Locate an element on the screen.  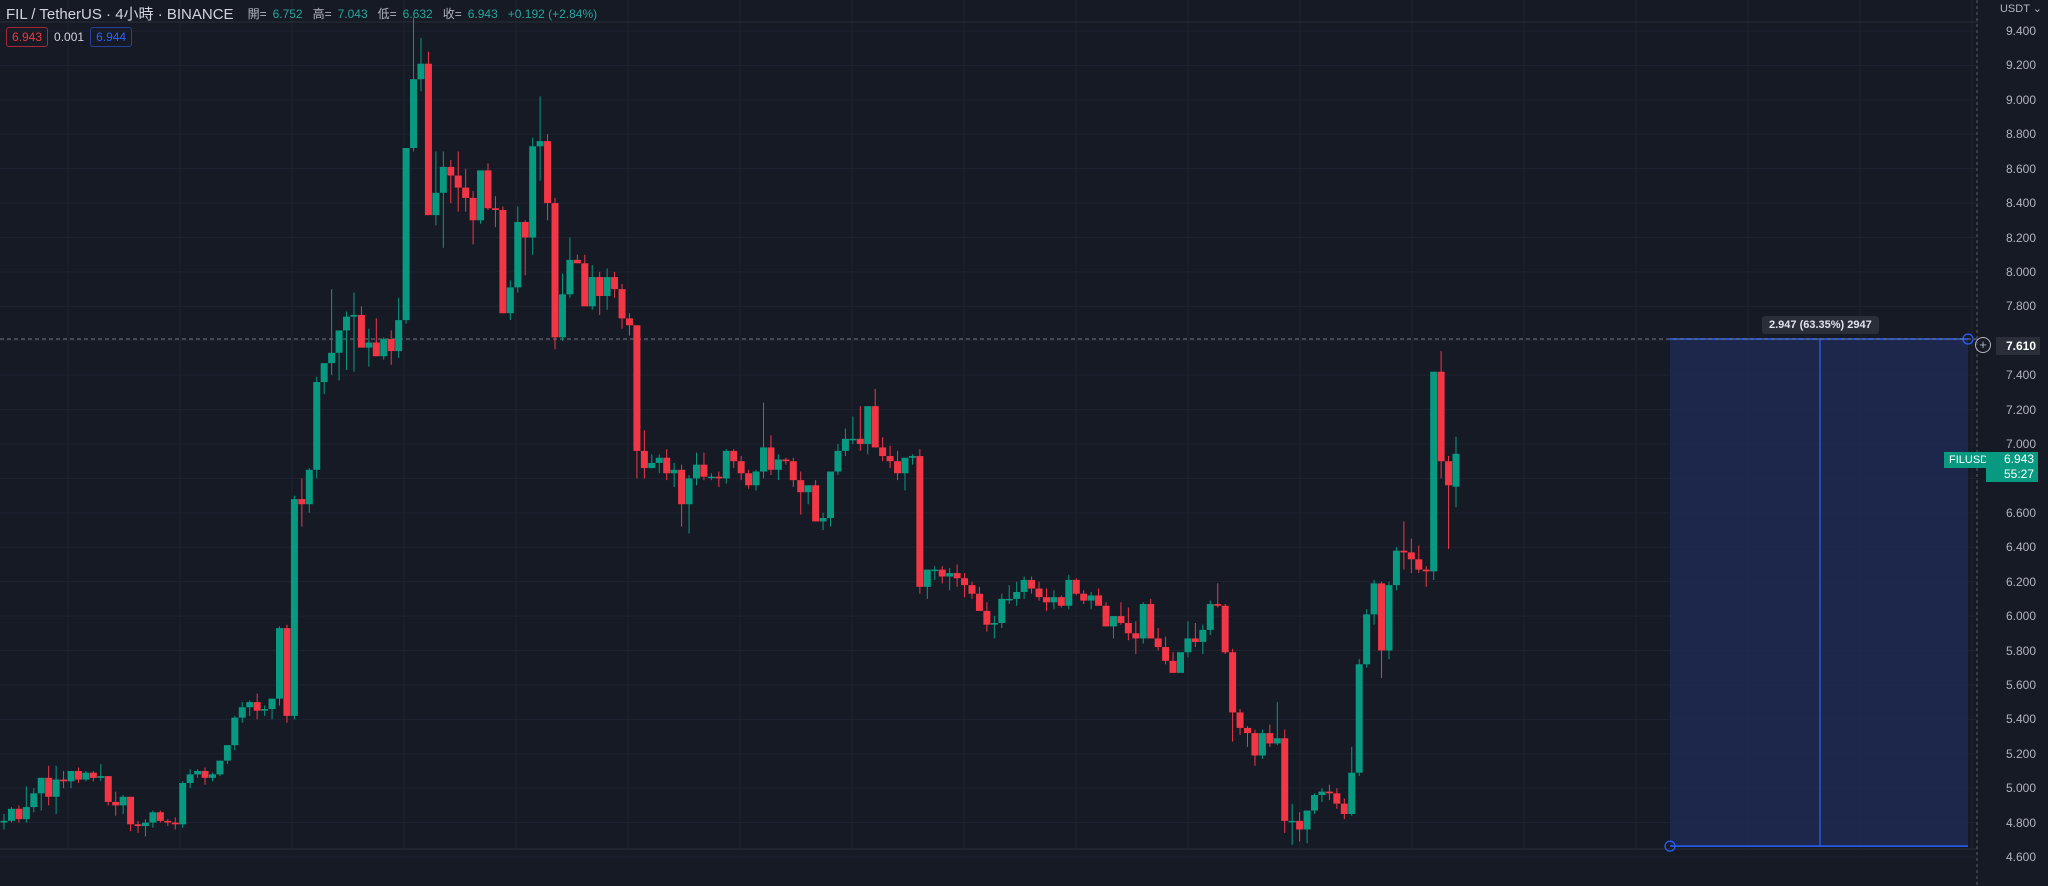
axis-tick-label: 5.600 is located at coordinates (2020, 684).